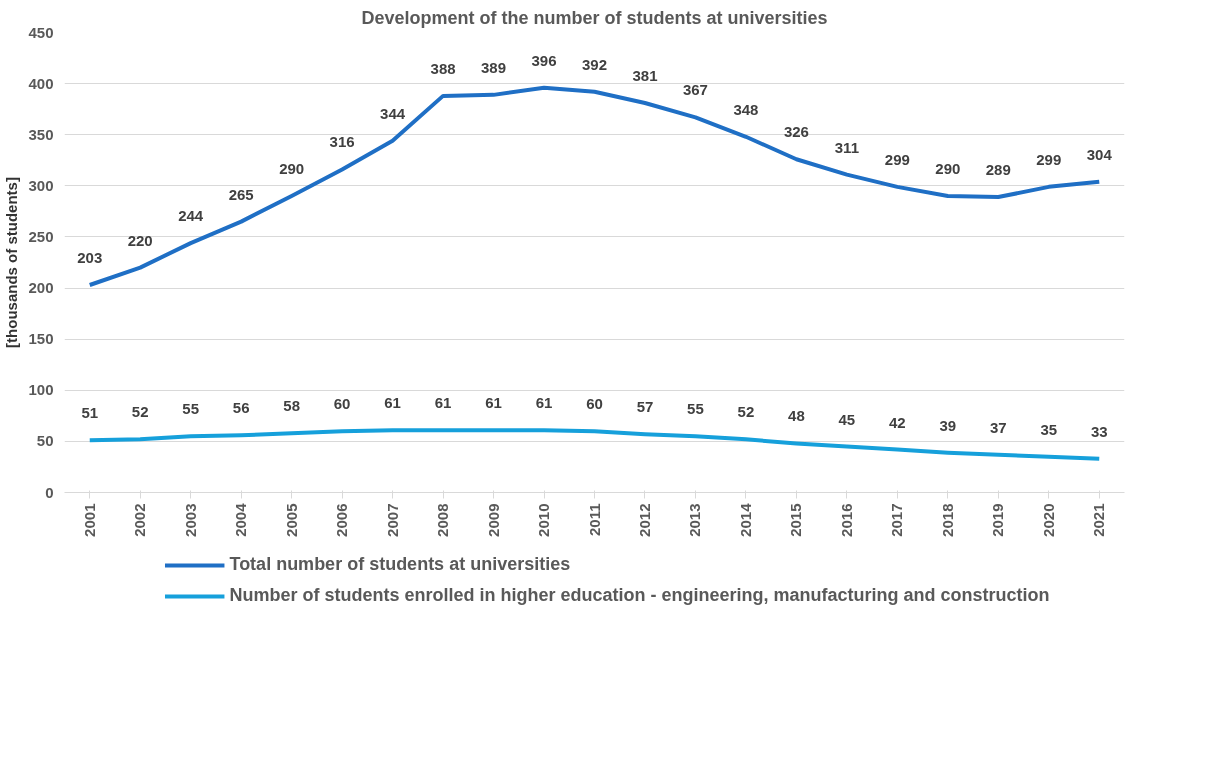 The height and width of the screenshot is (773, 1230). Describe the element at coordinates (90, 413) in the screenshot. I see `data-label: 51` at that location.